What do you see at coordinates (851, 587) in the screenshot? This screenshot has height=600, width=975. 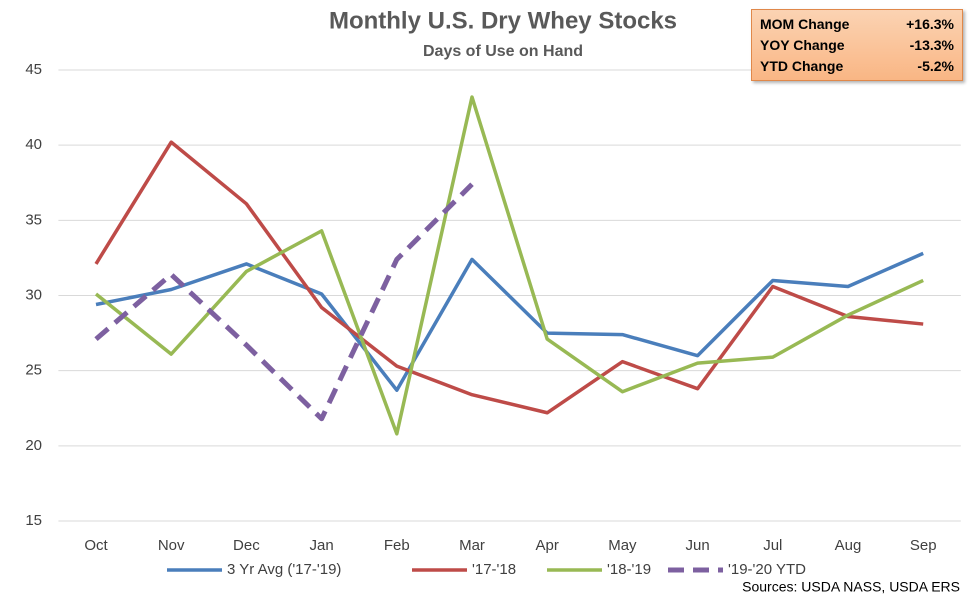 I see `source: Sources: USDA NASS, USDA ERS` at bounding box center [851, 587].